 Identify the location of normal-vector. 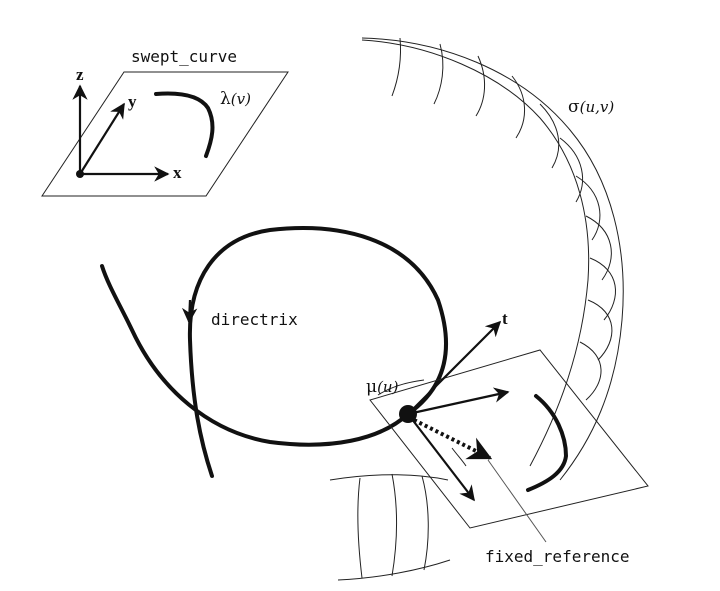
(458, 401).